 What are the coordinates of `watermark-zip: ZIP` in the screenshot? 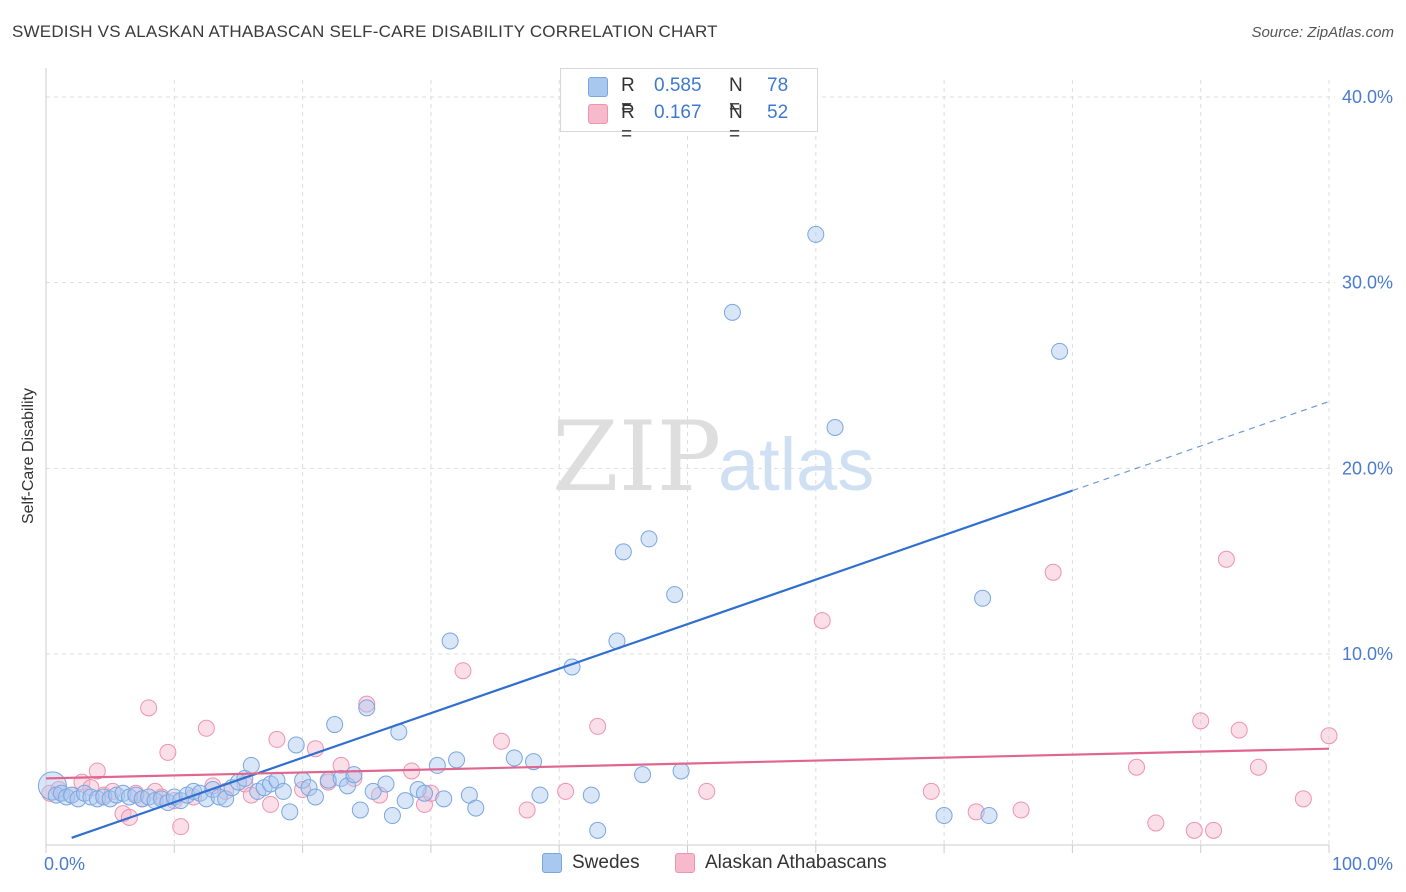 It's located at (636, 457).